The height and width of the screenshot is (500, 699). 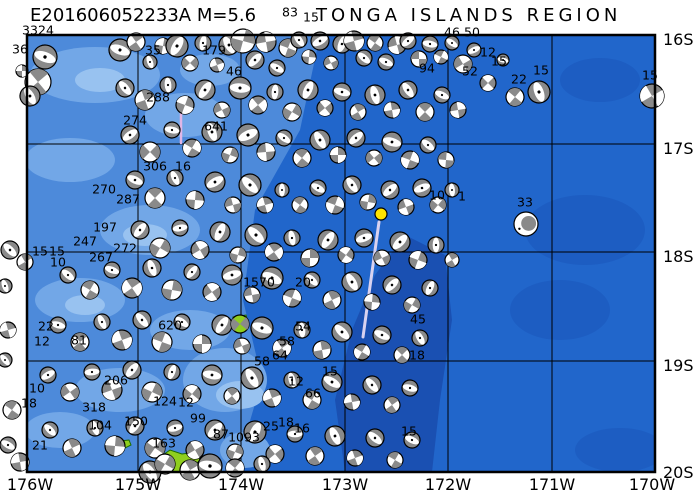 I want to click on depth-label: 54, so click(x=303, y=326).